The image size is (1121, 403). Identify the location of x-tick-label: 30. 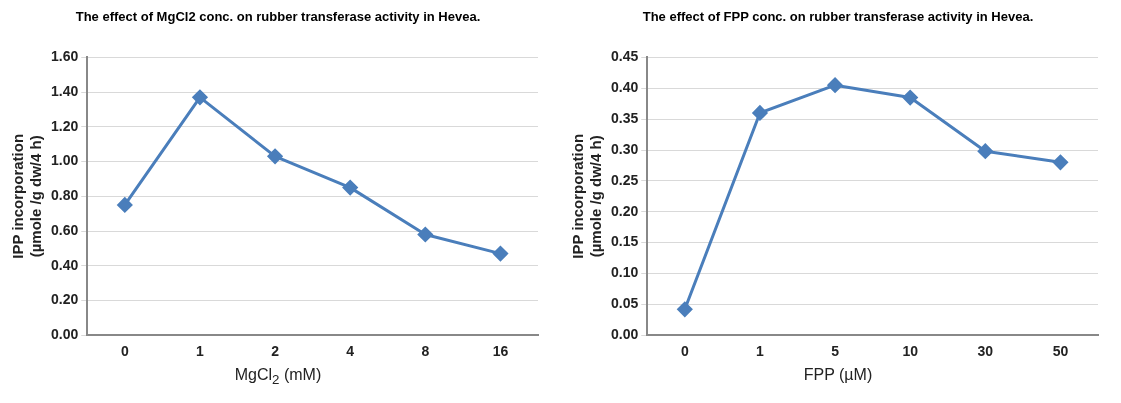
(985, 351).